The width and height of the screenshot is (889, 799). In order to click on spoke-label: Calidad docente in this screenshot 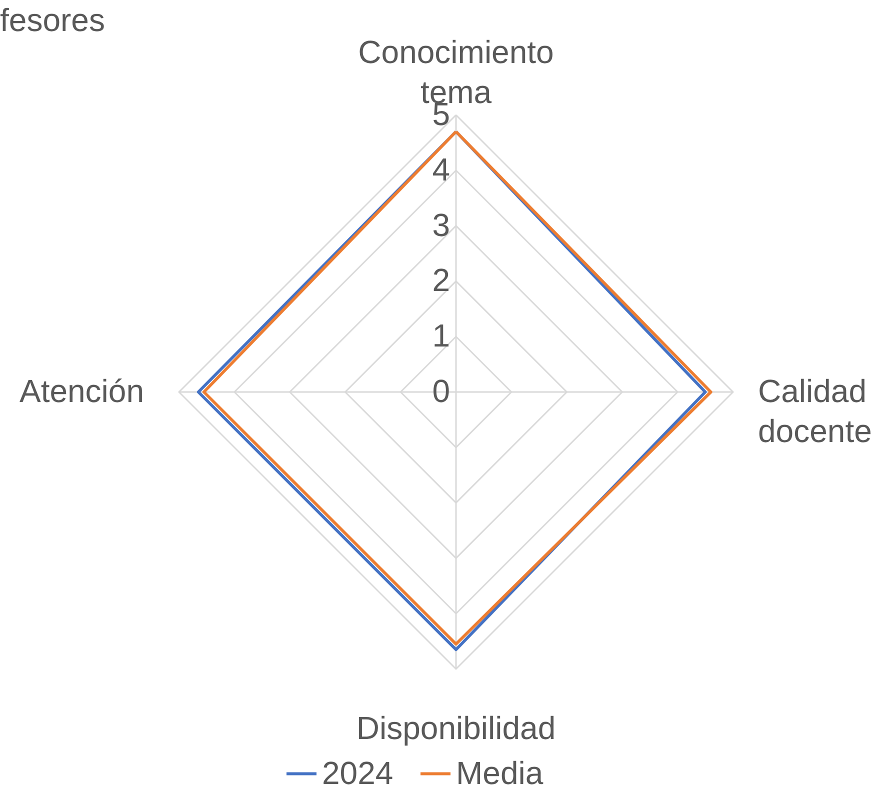, I will do `click(815, 411)`.